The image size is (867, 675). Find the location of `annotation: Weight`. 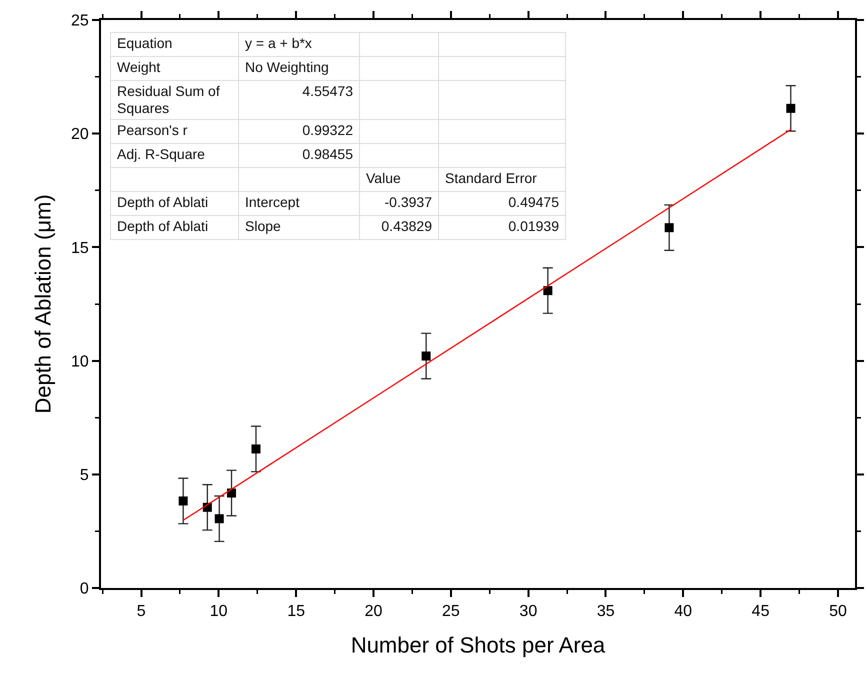

annotation: Weight is located at coordinates (174, 68).